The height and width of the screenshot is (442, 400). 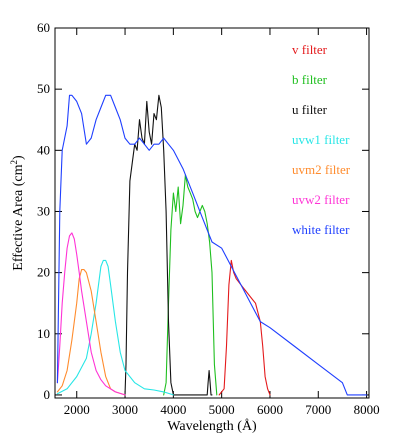 I want to click on series-line-uvw1-filter, so click(x=115, y=327).